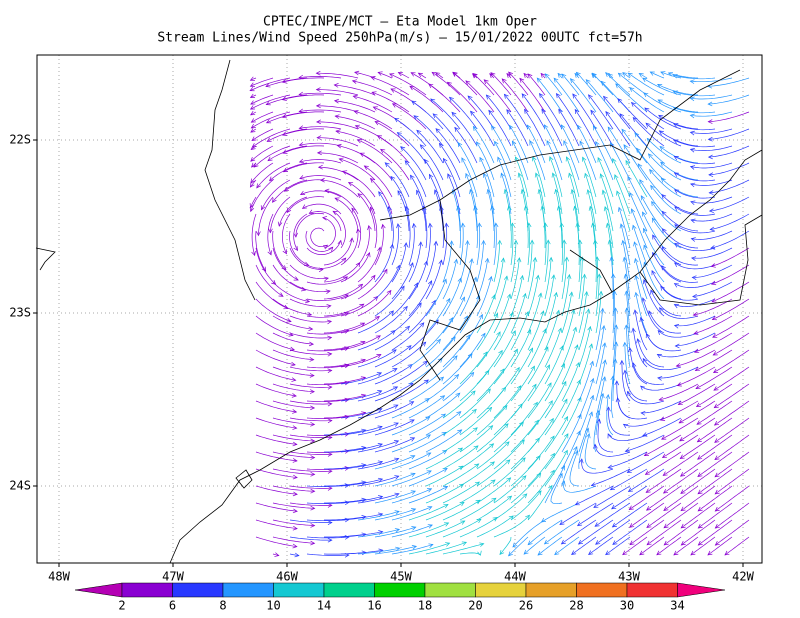  I want to click on colorbar-high, so click(701, 590).